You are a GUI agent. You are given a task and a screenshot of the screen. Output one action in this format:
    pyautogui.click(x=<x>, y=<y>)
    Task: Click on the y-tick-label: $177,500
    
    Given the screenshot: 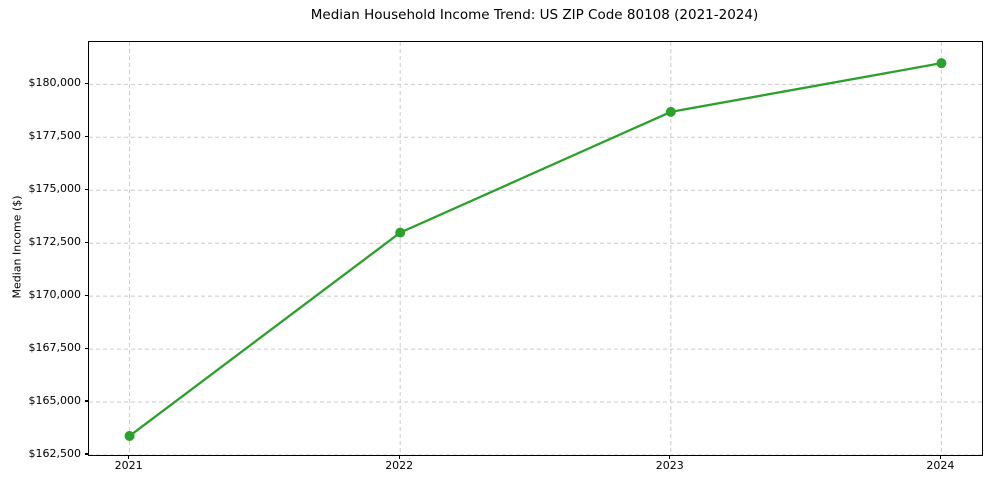 What is the action you would take?
    pyautogui.click(x=55, y=136)
    